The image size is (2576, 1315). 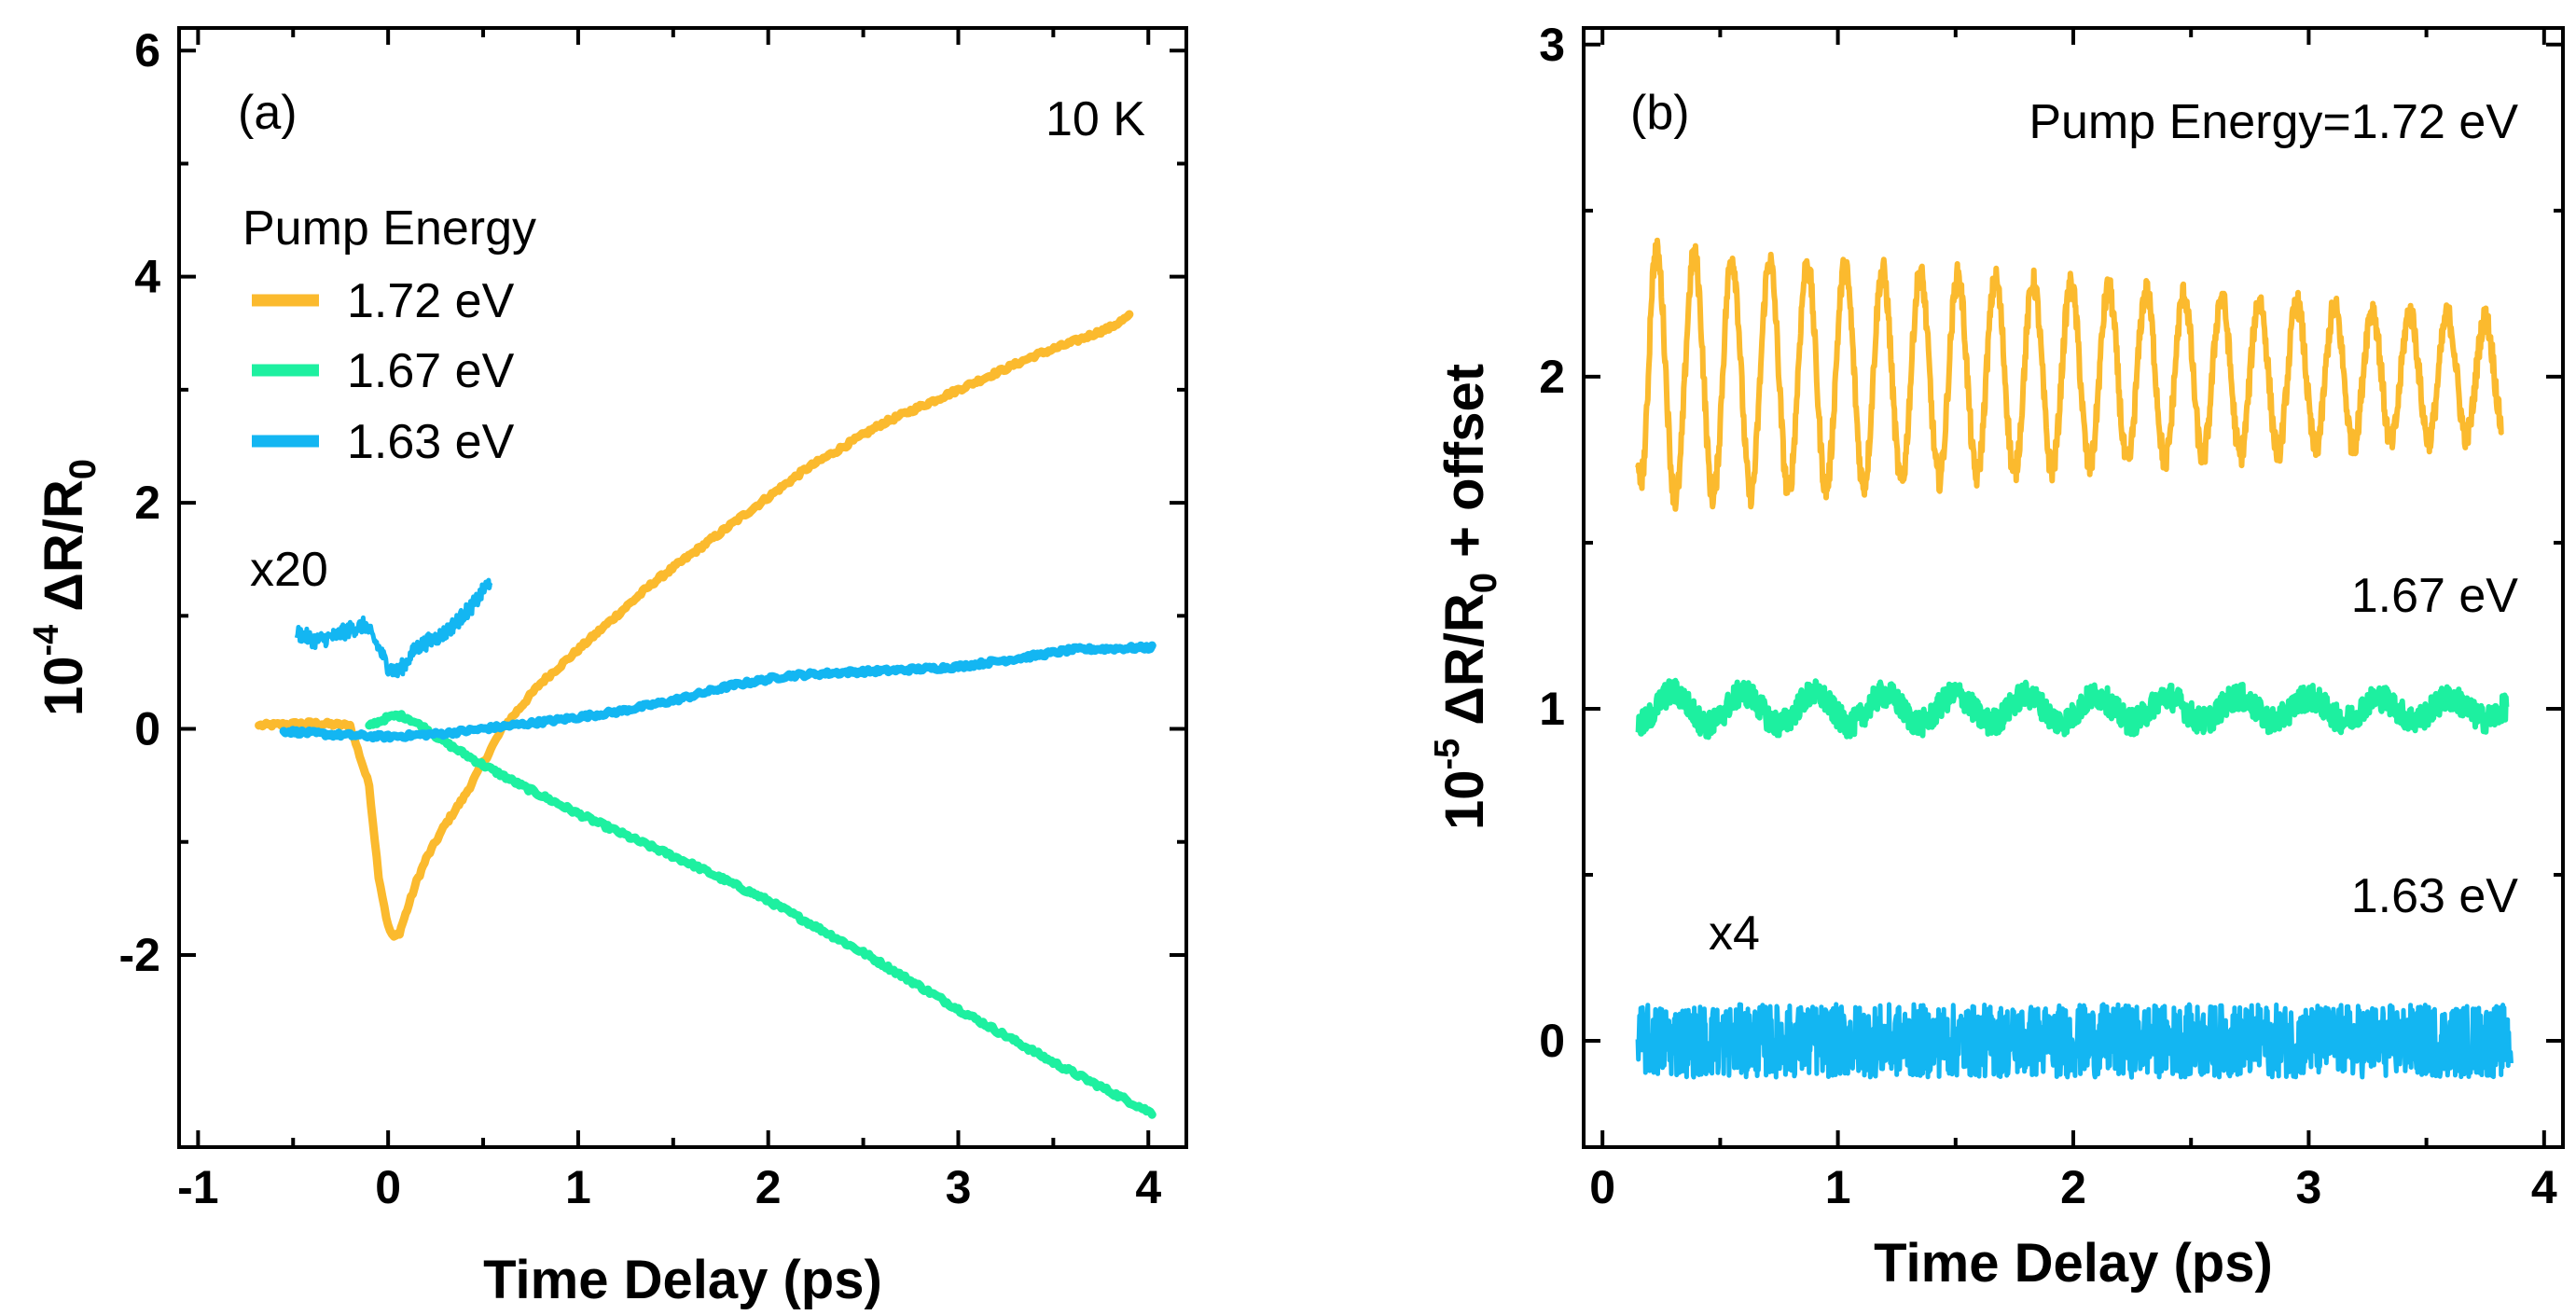 What do you see at coordinates (389, 228) in the screenshot?
I see `legend-title: Pump Energy` at bounding box center [389, 228].